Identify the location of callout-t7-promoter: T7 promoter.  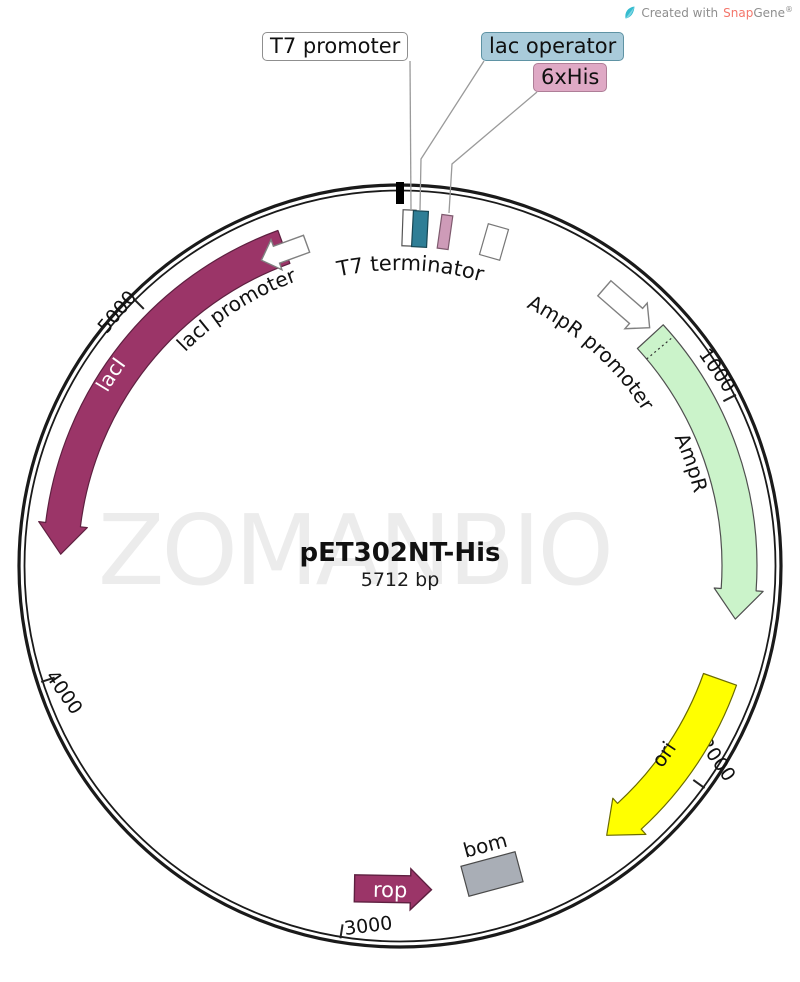
(335, 46).